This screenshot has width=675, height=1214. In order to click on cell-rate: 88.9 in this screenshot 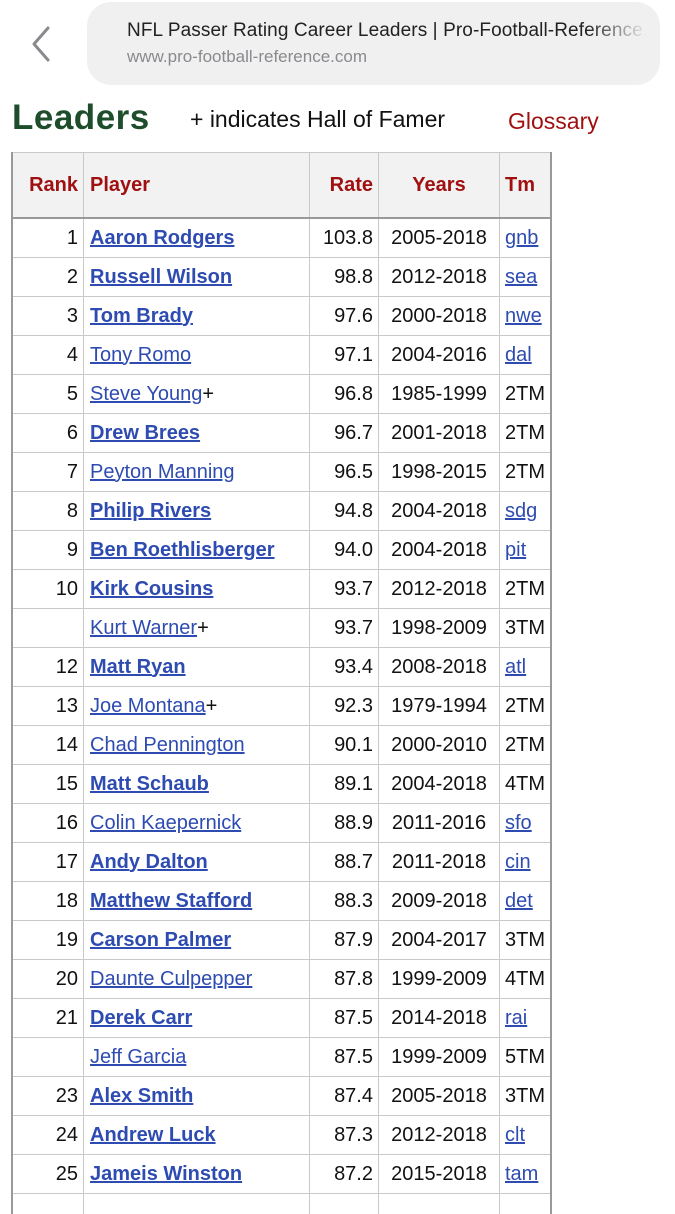, I will do `click(344, 823)`.